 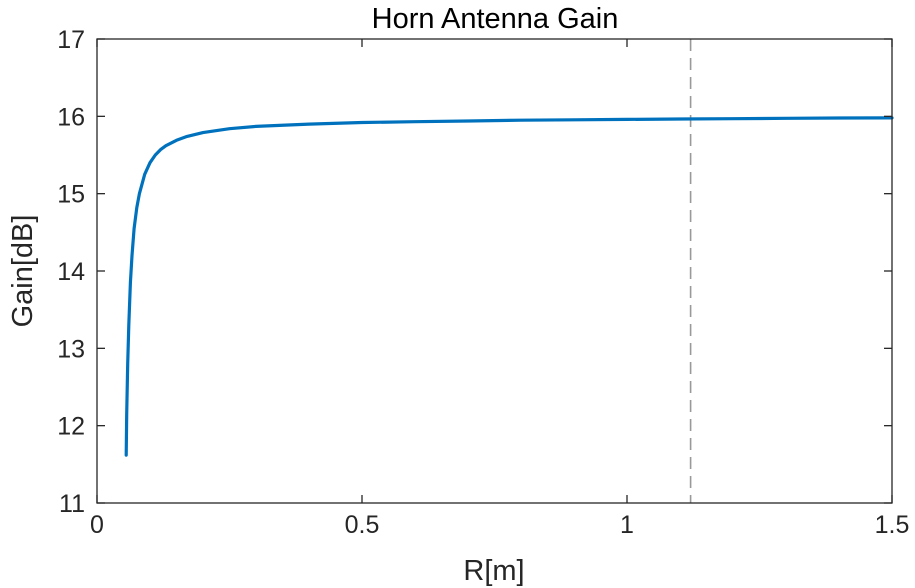 What do you see at coordinates (493, 571) in the screenshot?
I see `x-axis-label: R[m]` at bounding box center [493, 571].